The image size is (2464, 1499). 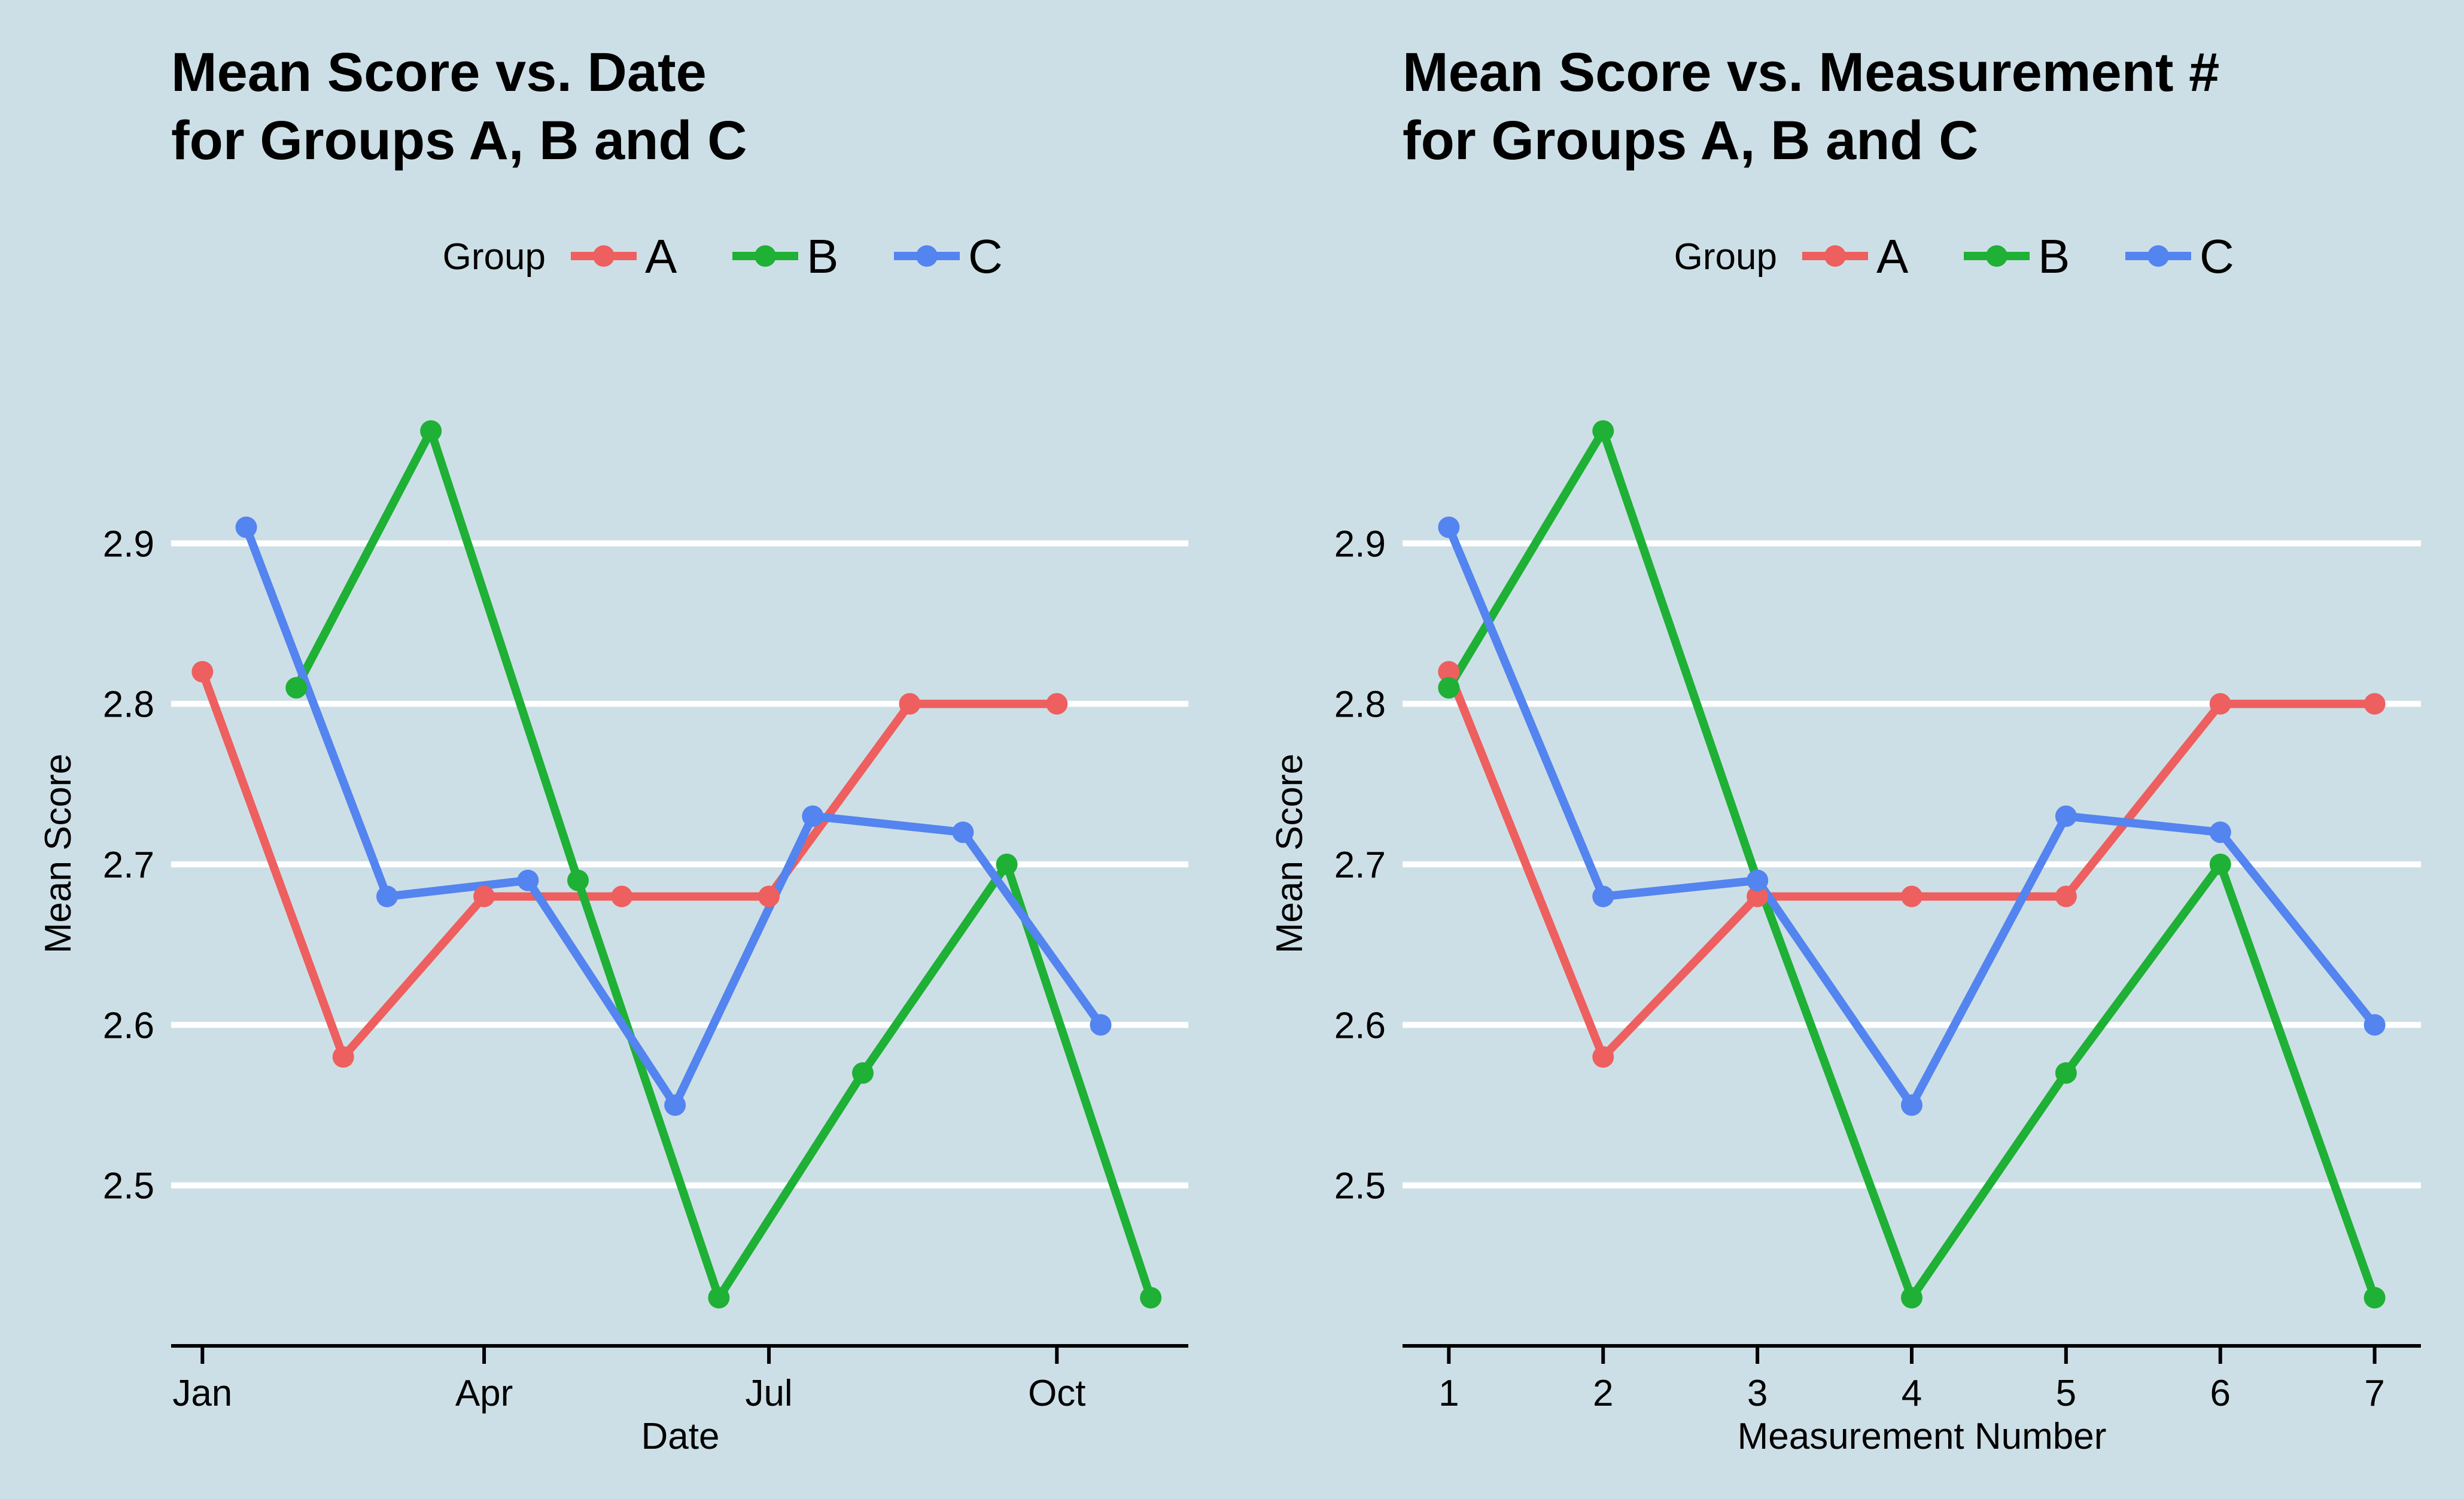 What do you see at coordinates (439, 72) in the screenshot?
I see `chart-title-line-1: Mean Score vs. Date` at bounding box center [439, 72].